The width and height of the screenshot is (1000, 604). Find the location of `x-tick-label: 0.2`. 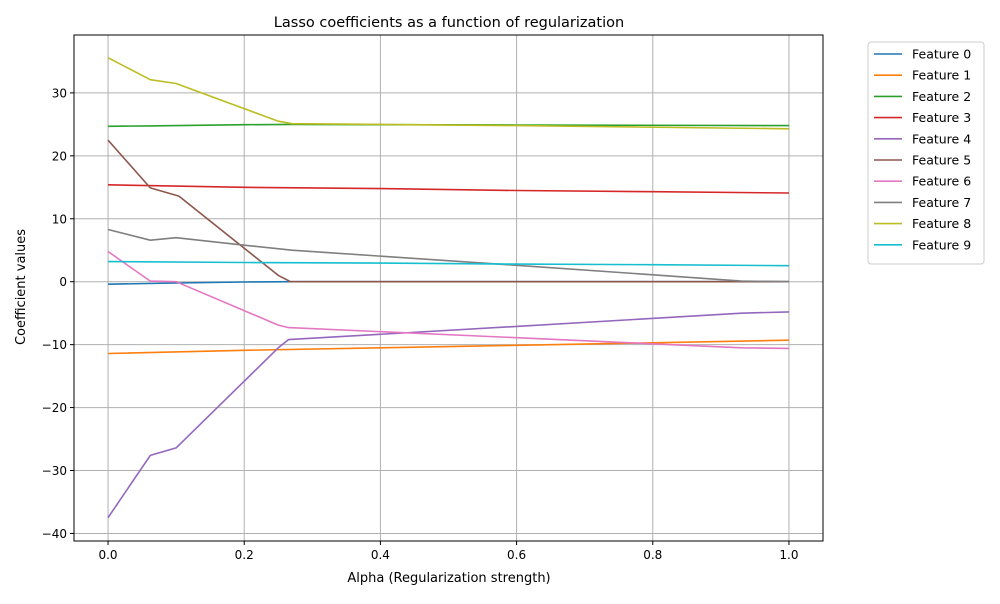

x-tick-label: 0.2 is located at coordinates (244, 555).